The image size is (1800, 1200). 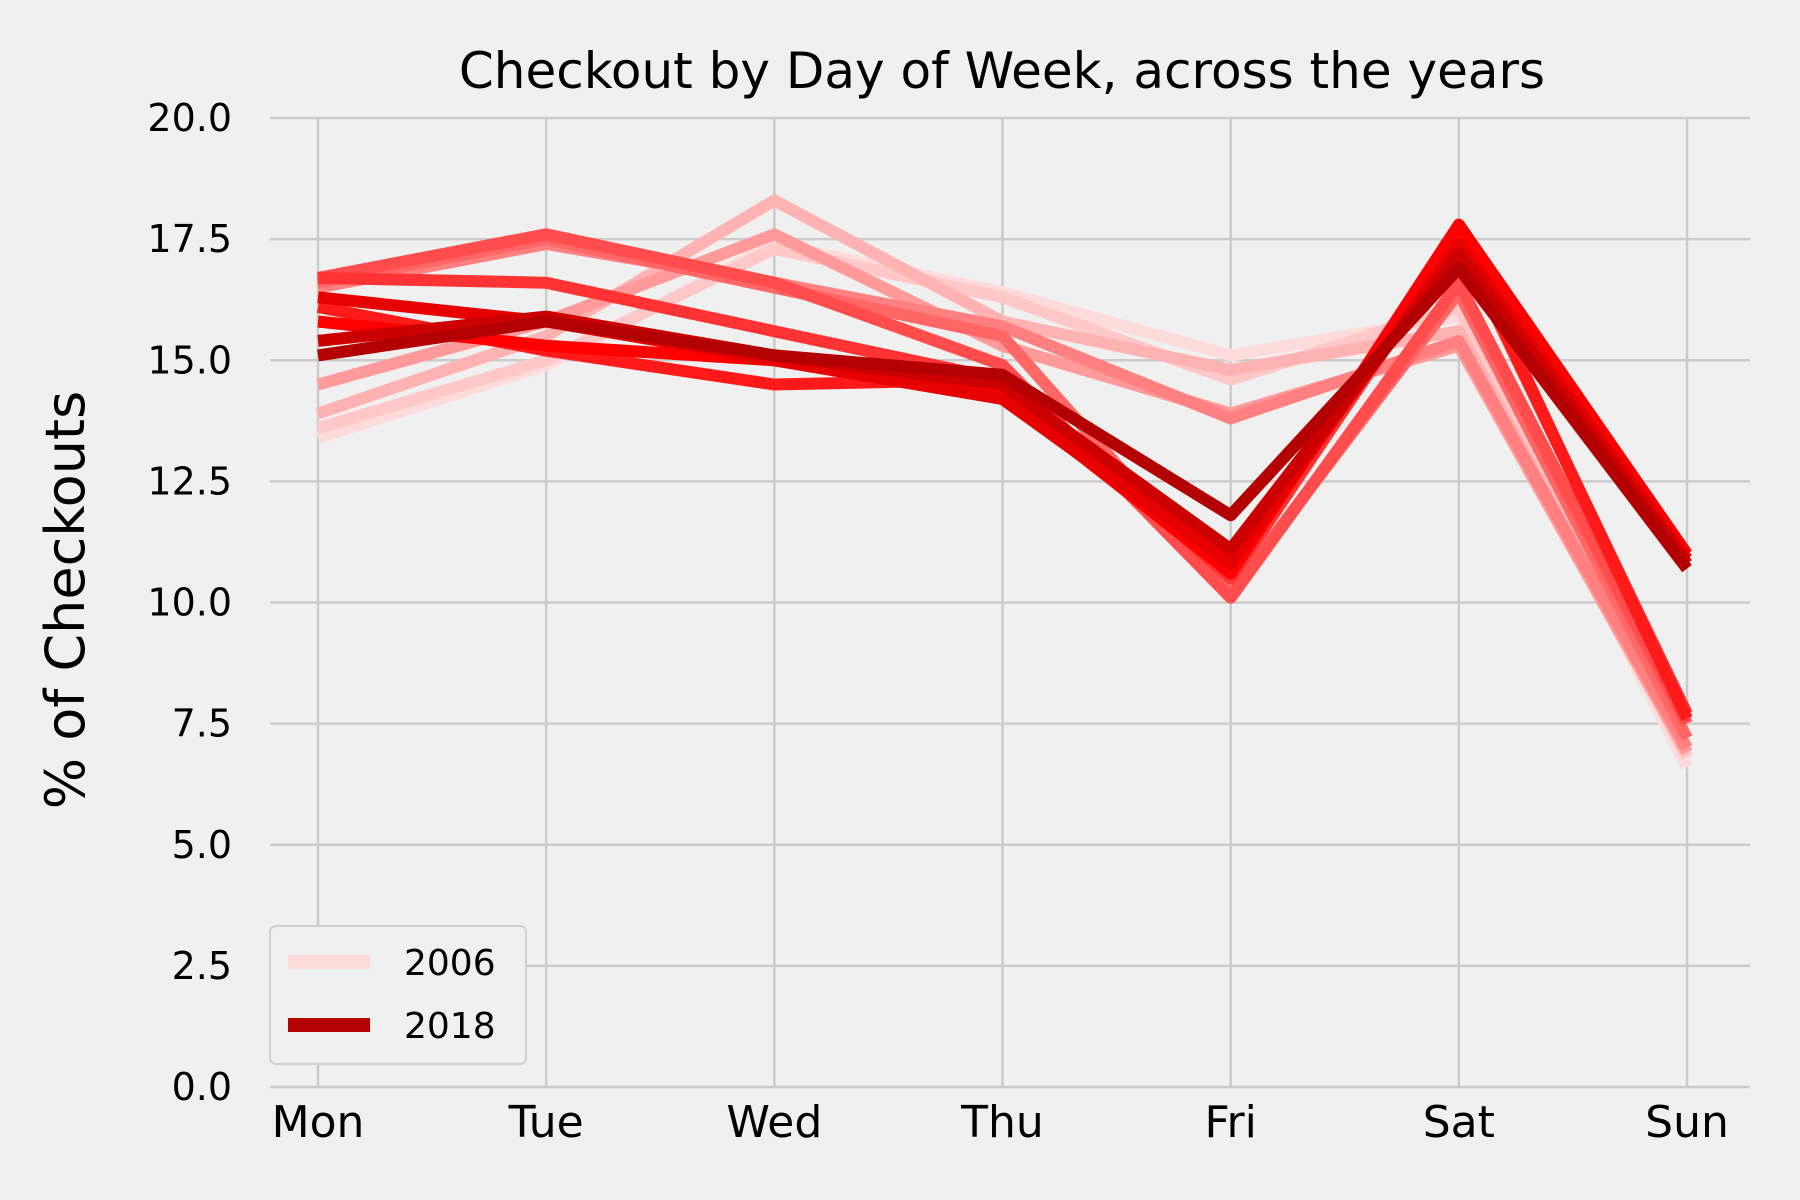 What do you see at coordinates (546, 1122) in the screenshot?
I see `x-tick-label: Tue` at bounding box center [546, 1122].